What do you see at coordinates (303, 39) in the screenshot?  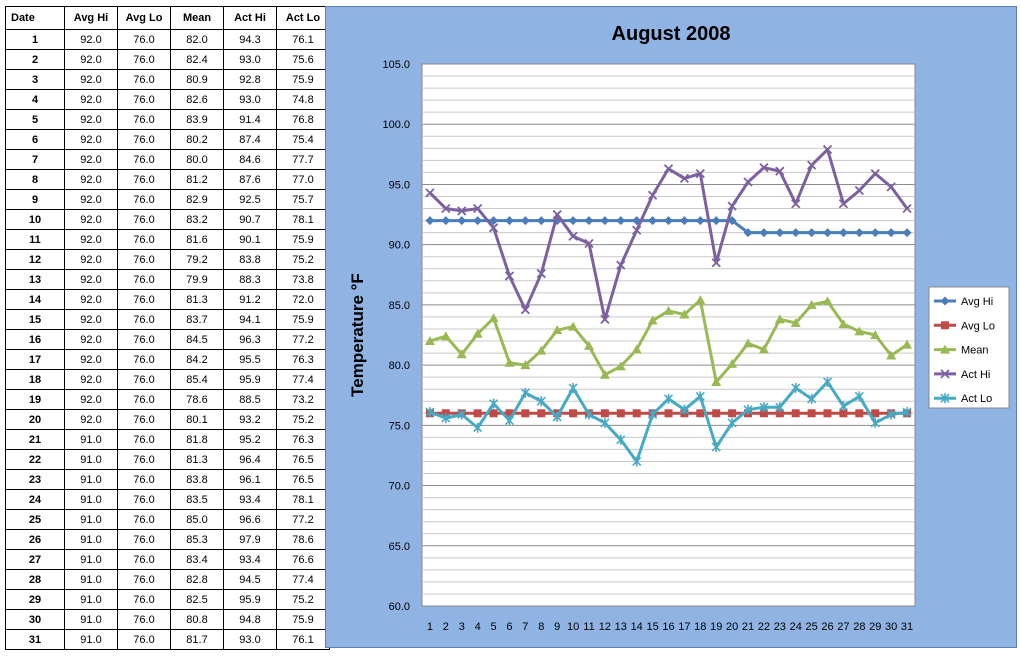 I see `cell-act-lo: 76.1` at bounding box center [303, 39].